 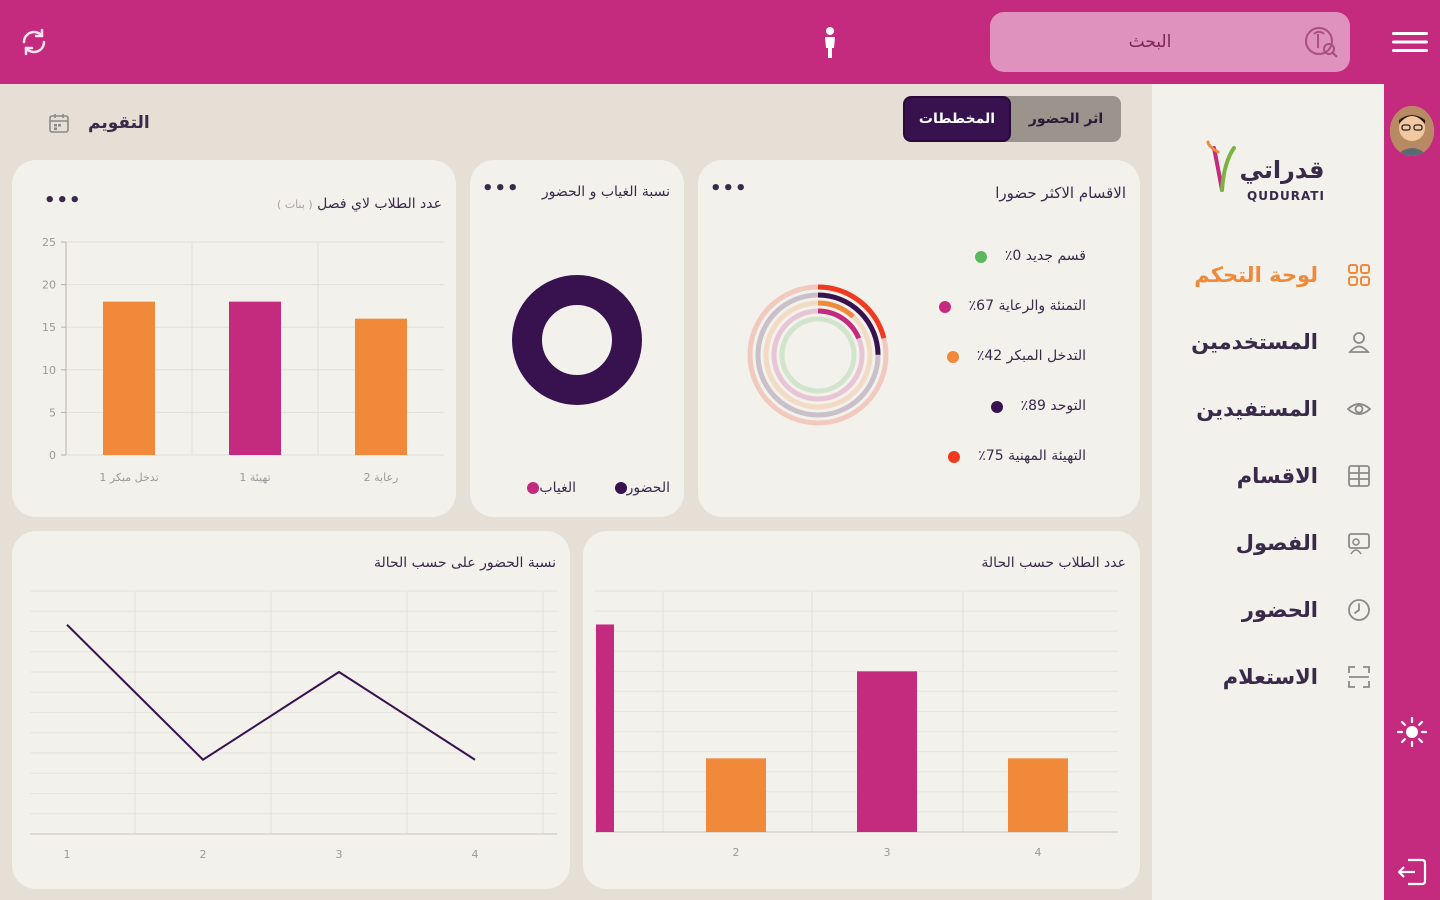 I want to click on legend-label: الغياب, so click(x=557, y=488).